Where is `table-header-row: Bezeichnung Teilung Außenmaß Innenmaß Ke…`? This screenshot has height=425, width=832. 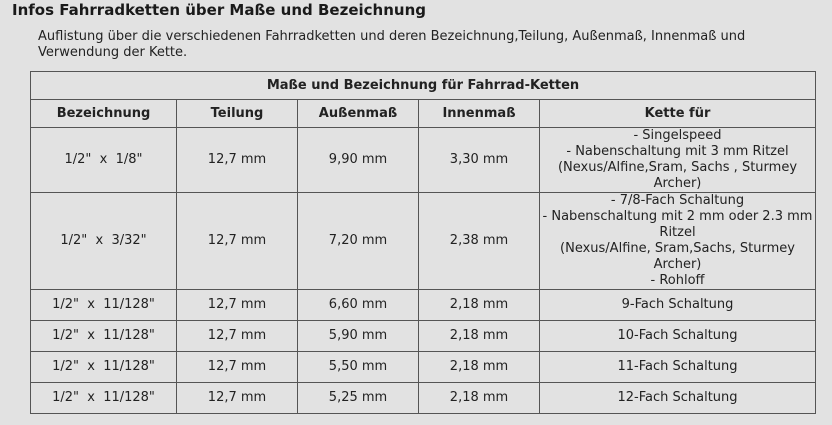 table-header-row: Bezeichnung Teilung Außenmaß Innenmaß Ke… is located at coordinates (423, 113).